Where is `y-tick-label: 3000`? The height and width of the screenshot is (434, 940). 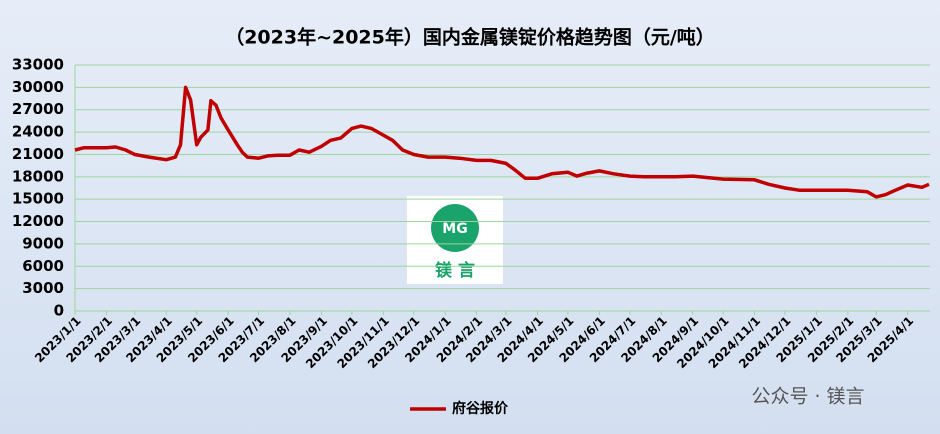
y-tick-label: 3000 is located at coordinates (43, 288).